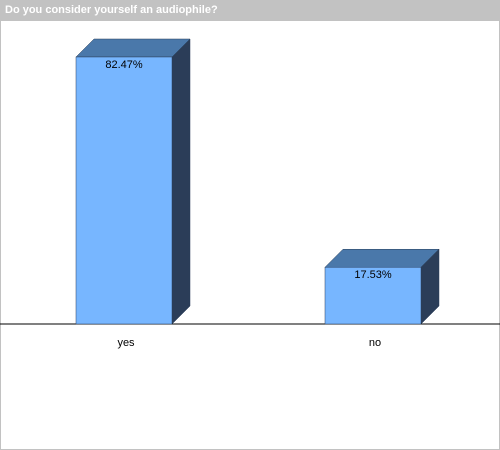 The image size is (500, 450). I want to click on x-tick-label: no, so click(375, 343).